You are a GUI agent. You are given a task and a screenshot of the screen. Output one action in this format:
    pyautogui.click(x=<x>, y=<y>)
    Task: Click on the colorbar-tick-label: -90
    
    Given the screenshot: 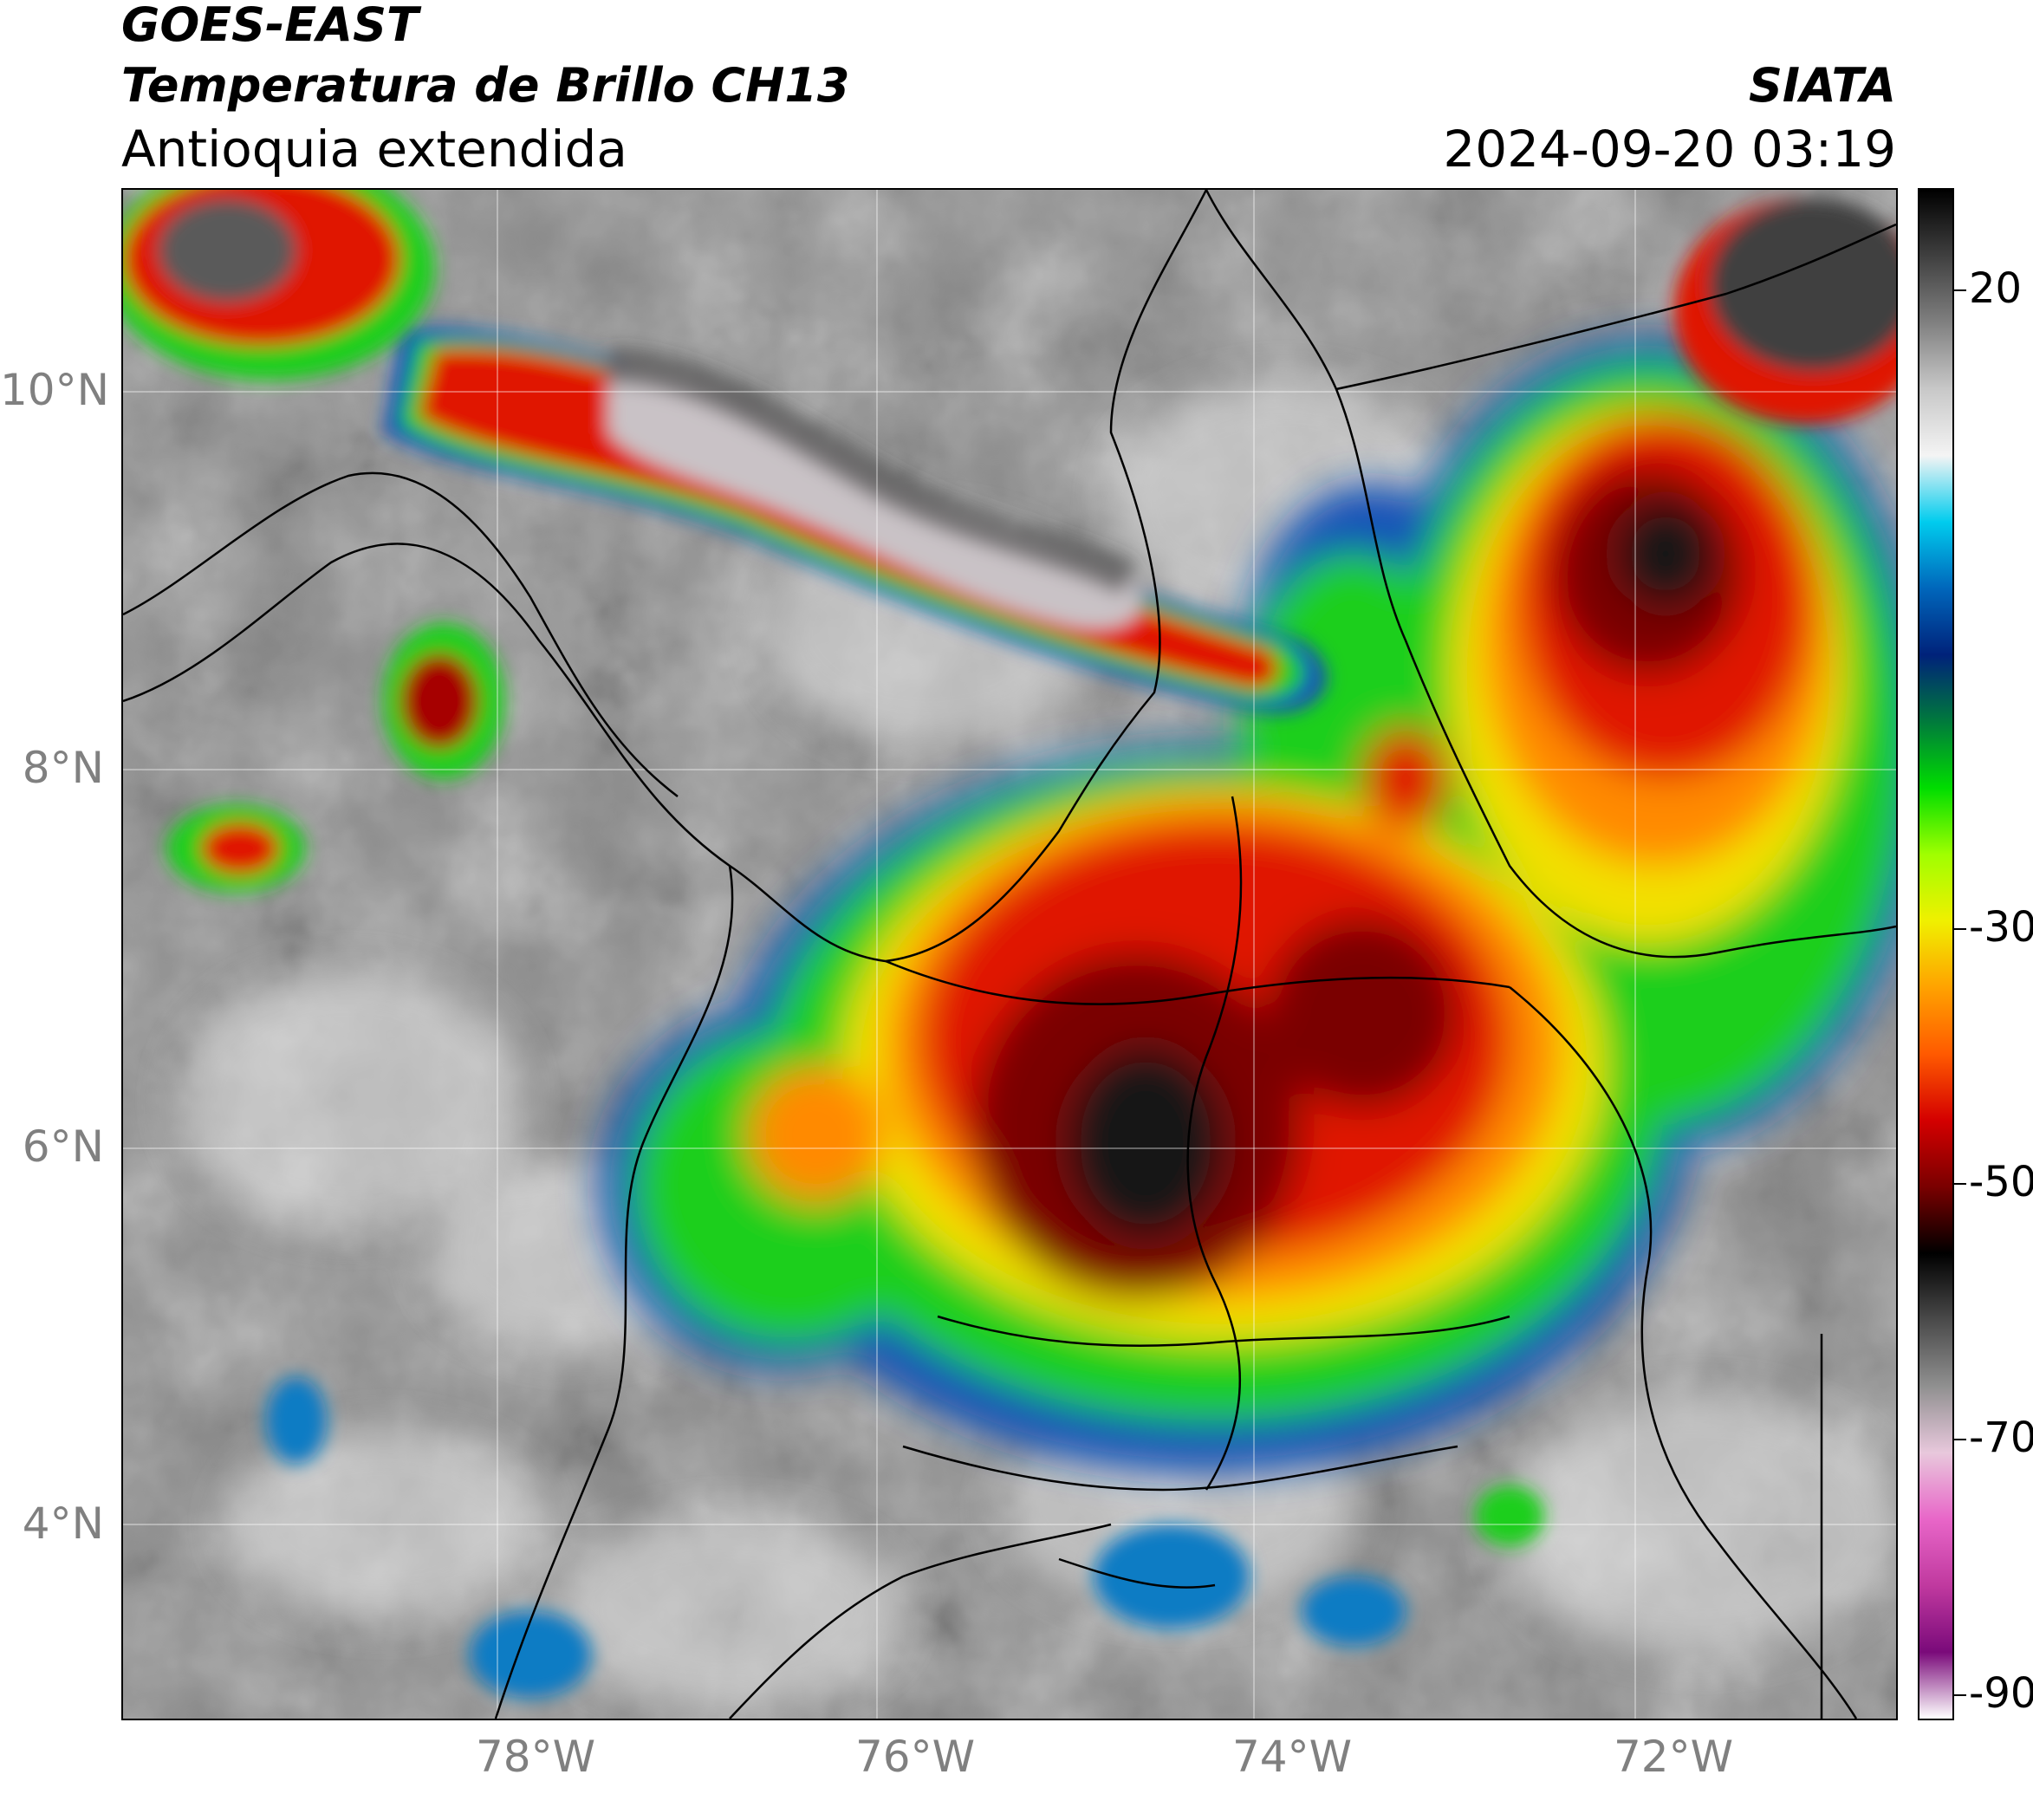 What is the action you would take?
    pyautogui.click(x=2001, y=1693)
    